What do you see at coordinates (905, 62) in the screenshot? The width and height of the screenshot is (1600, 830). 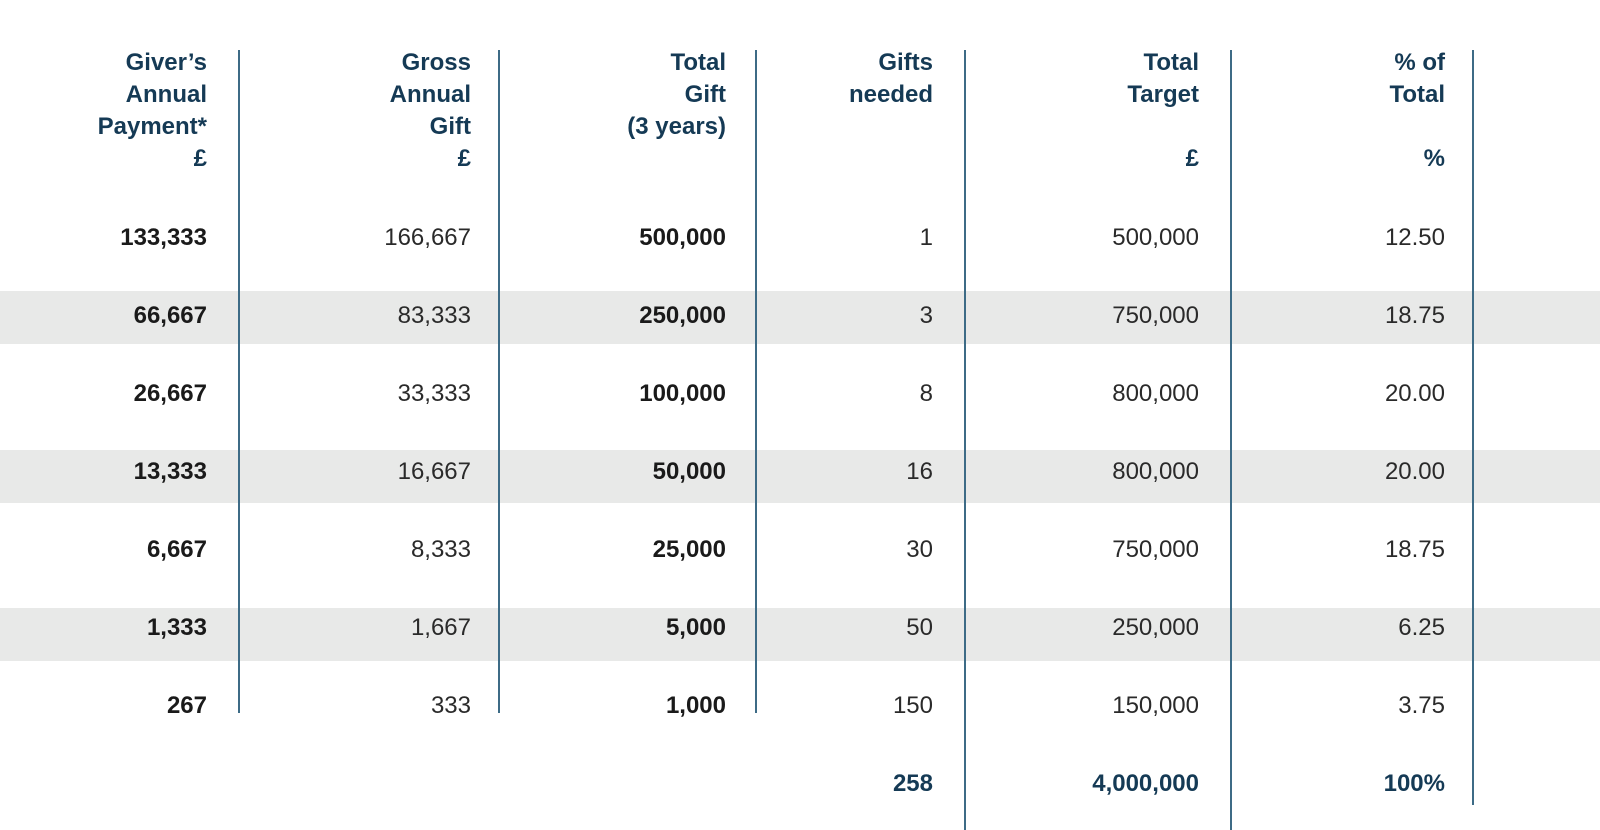 I see `column-header-line: Gifts` at bounding box center [905, 62].